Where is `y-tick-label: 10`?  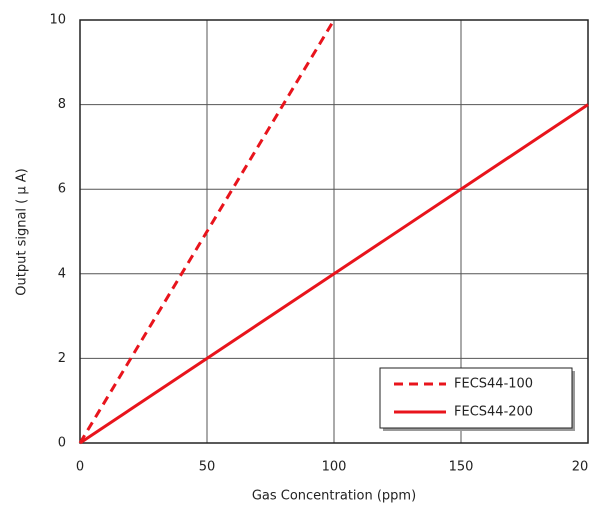
y-tick-label: 10 is located at coordinates (57, 20).